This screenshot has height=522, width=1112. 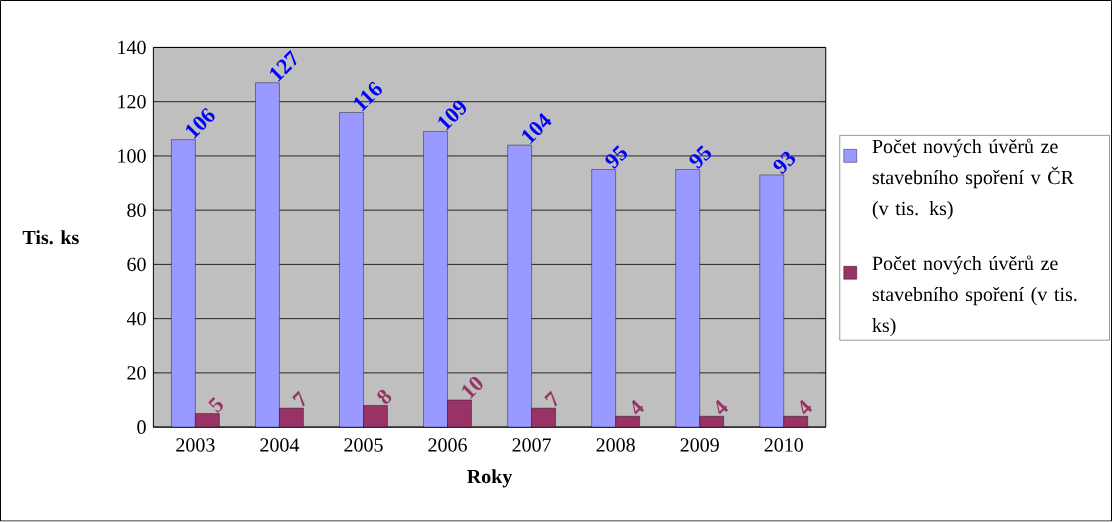 What do you see at coordinates (141, 427) in the screenshot?
I see `y-tick-label: 0` at bounding box center [141, 427].